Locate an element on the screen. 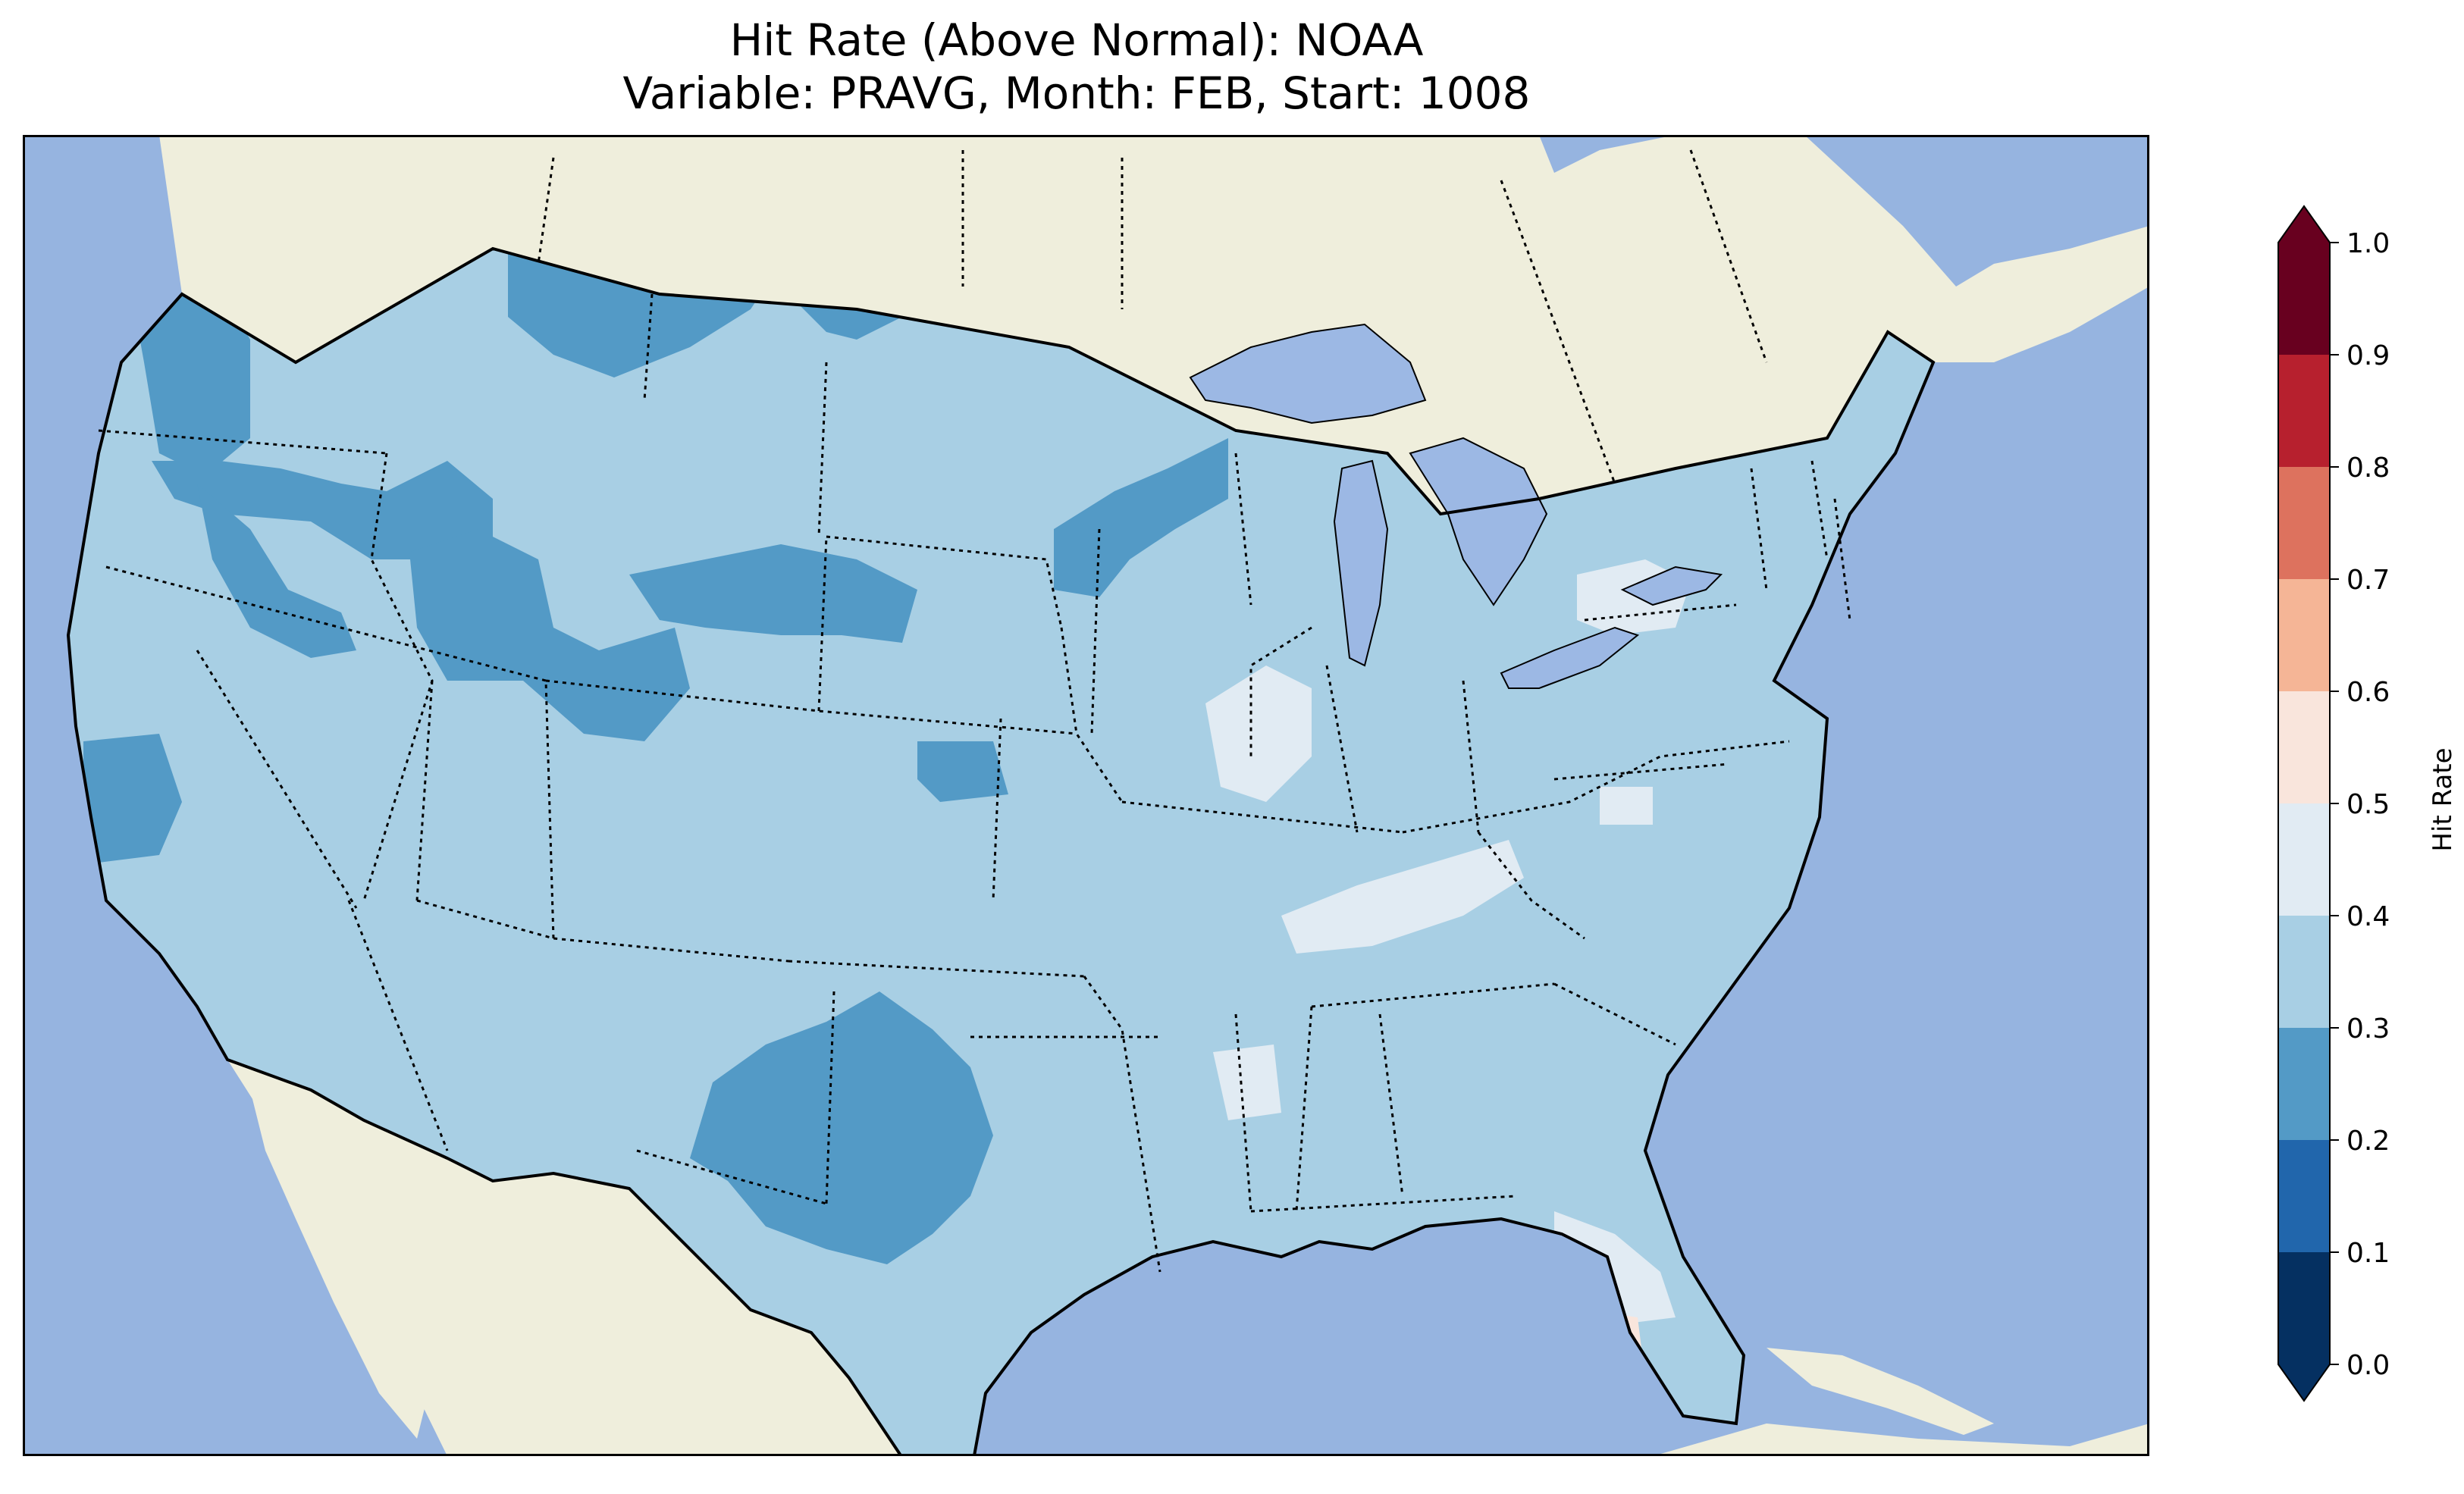  cuba-land is located at coordinates (1901, 1402).